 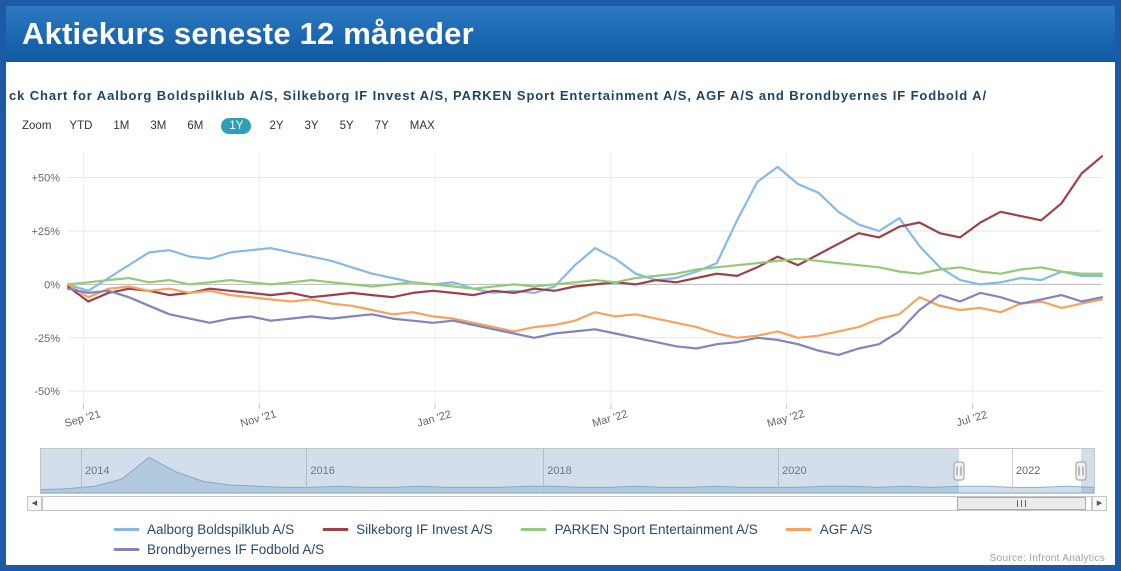 I want to click on series-line-brondbyernes-if-fodbold-a-s, so click(x=585, y=321).